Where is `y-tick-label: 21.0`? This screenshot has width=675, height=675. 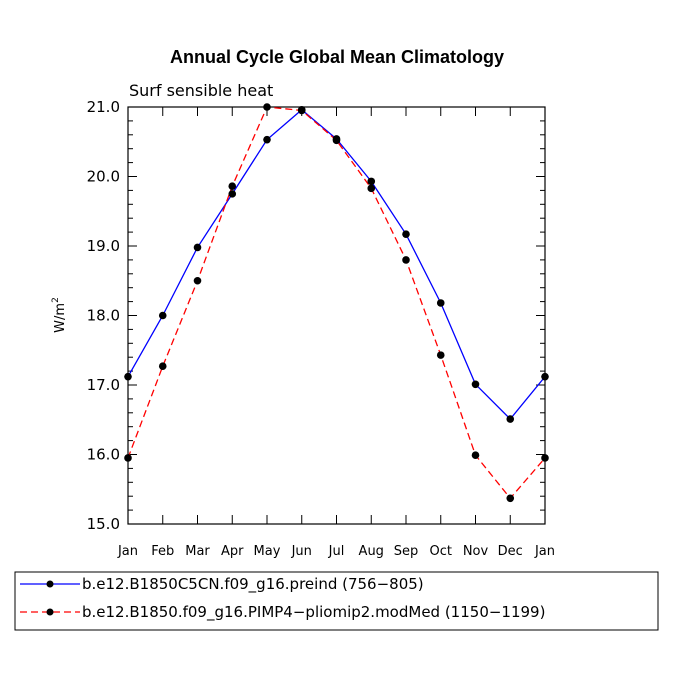 y-tick-label: 21.0 is located at coordinates (103, 107).